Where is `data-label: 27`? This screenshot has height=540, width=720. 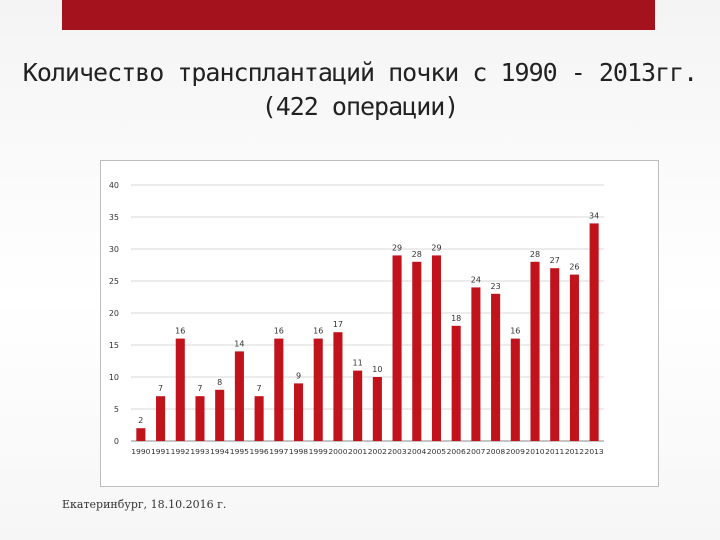
data-label: 27 is located at coordinates (555, 260).